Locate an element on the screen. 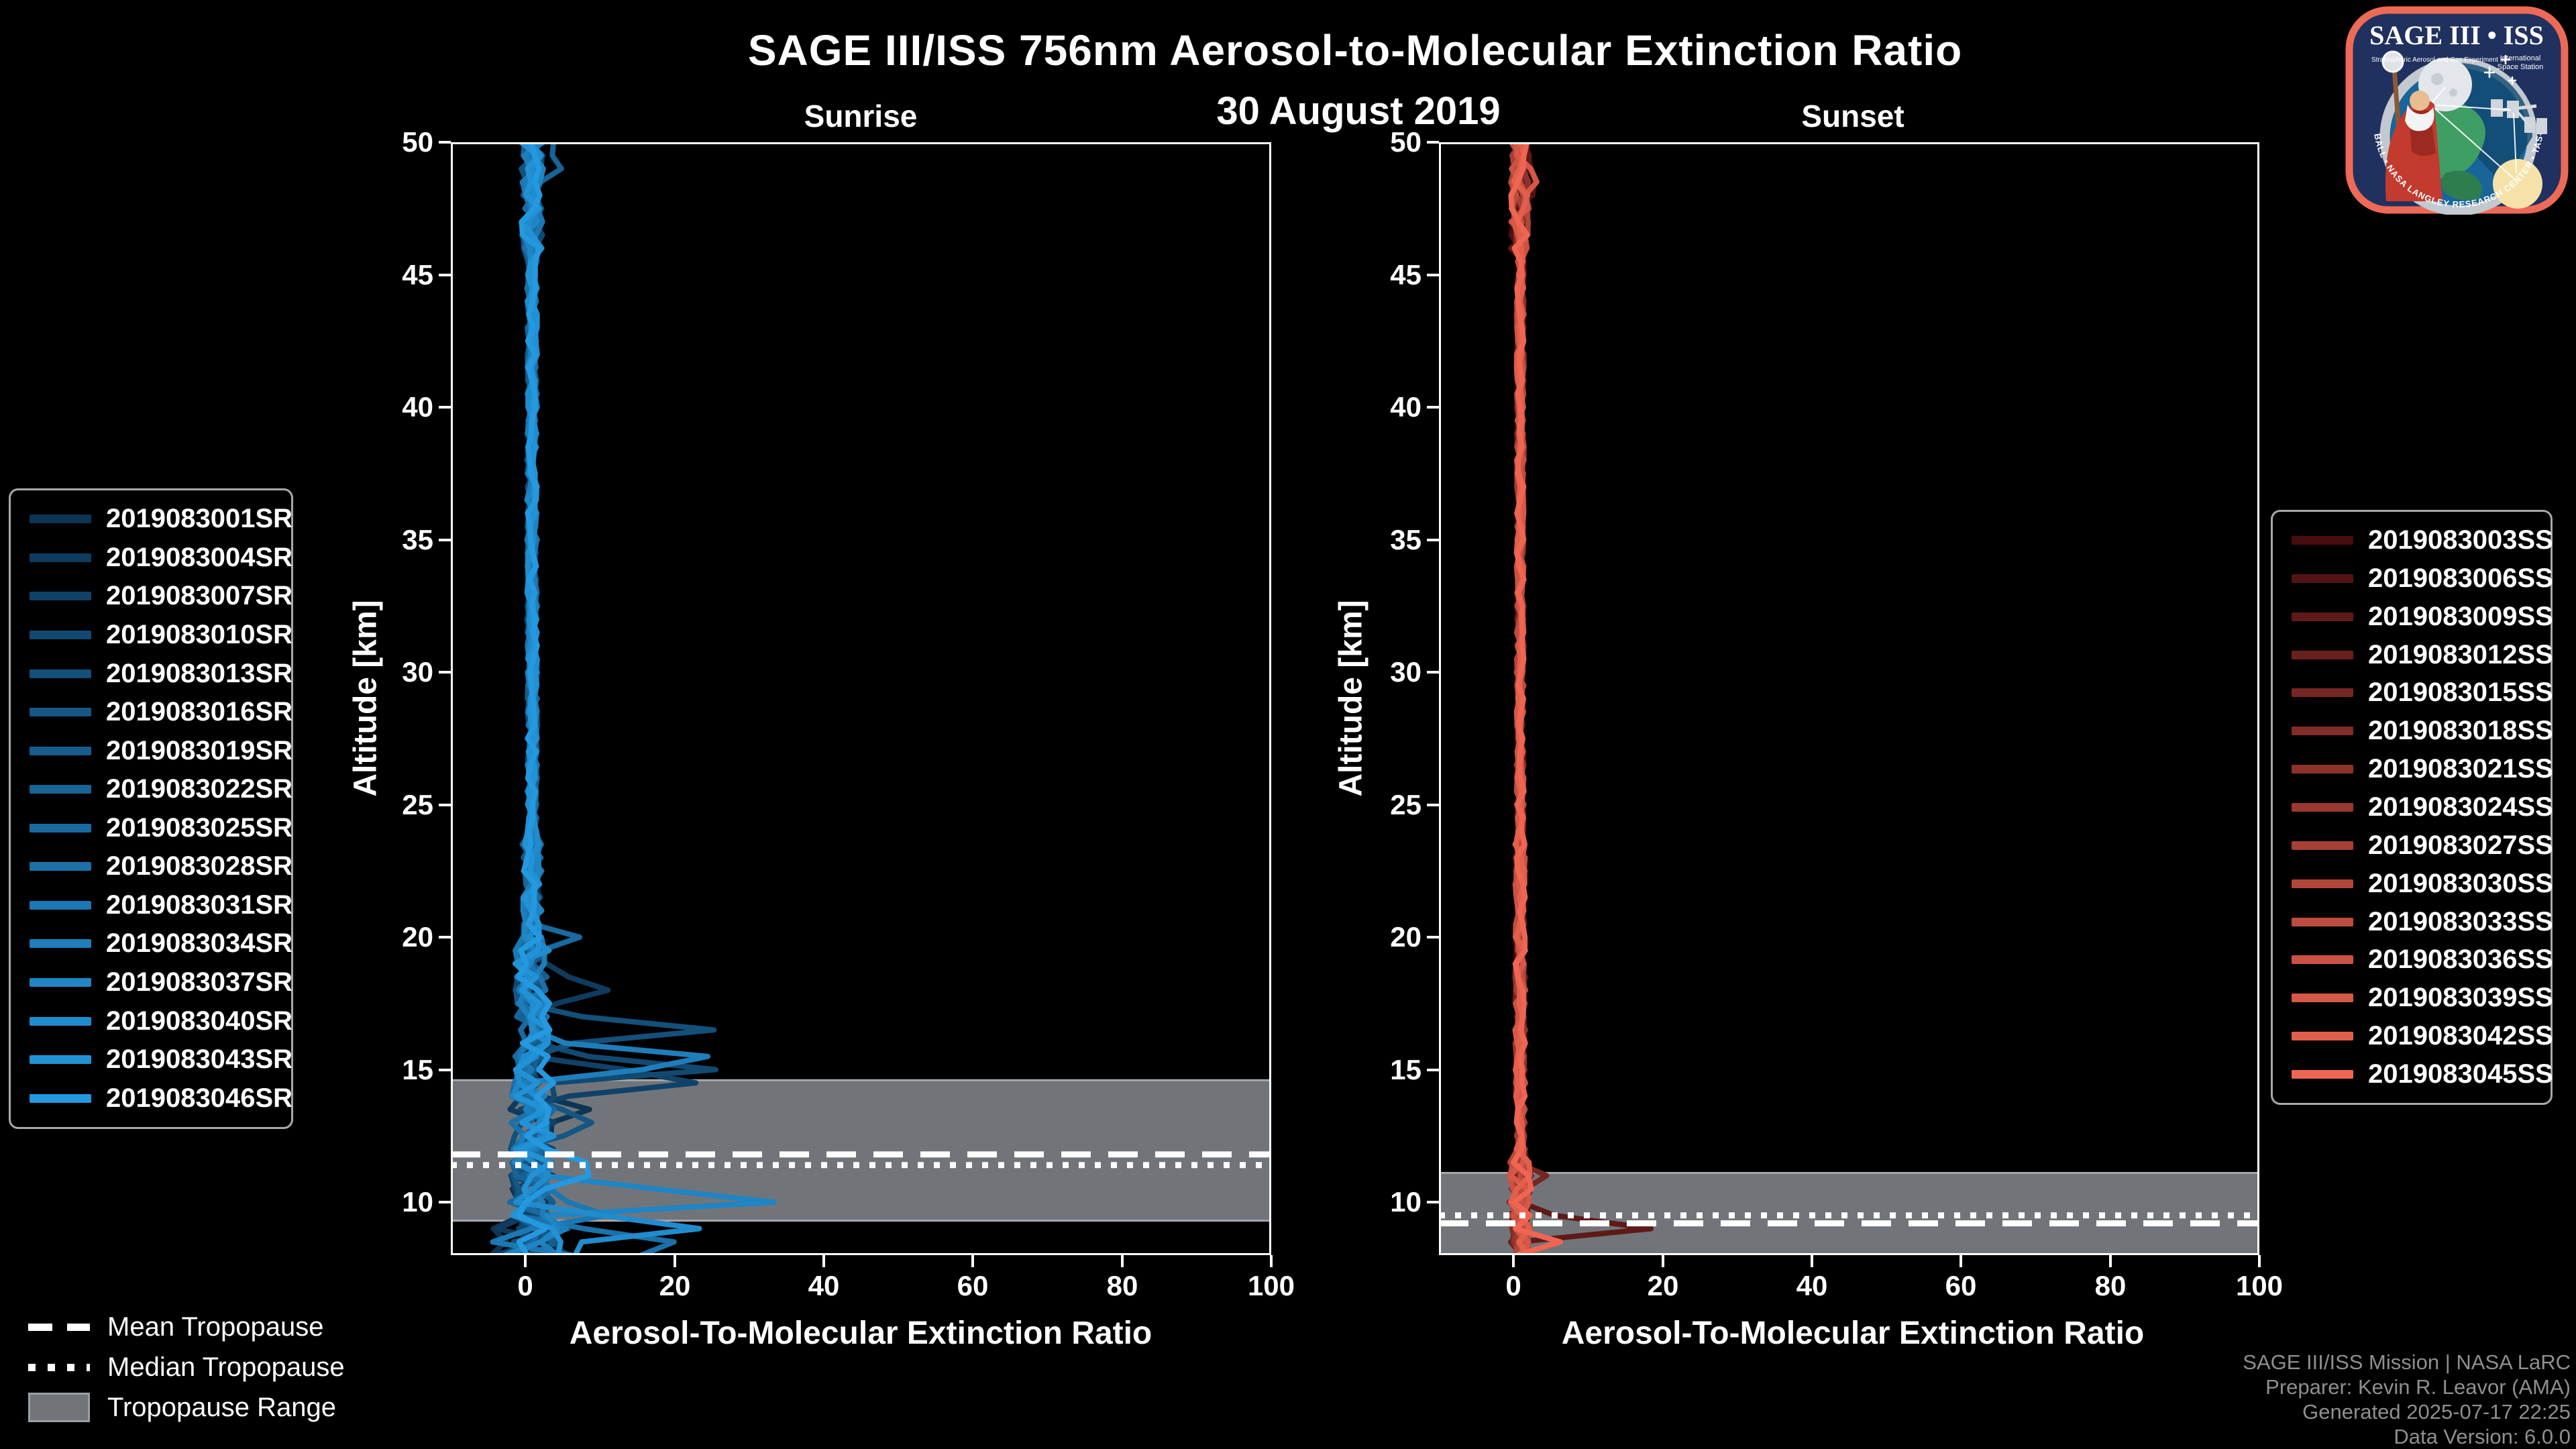 Image resolution: width=2576 pixels, height=1449 pixels. legend-entry-label: 2019083012SS is located at coordinates (2460, 654).